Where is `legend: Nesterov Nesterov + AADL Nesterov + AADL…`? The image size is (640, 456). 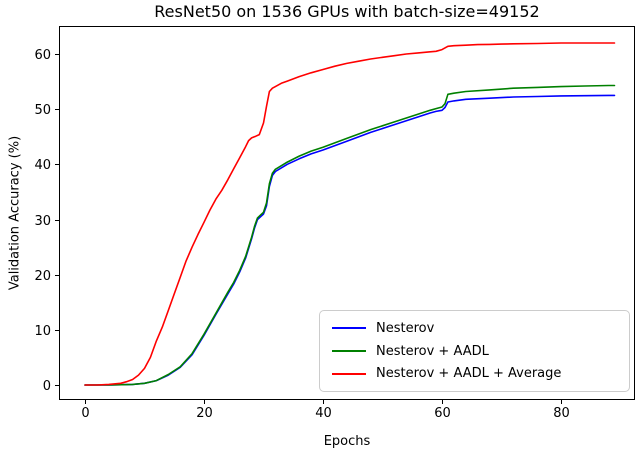
legend: Nesterov Nesterov + AADL Nesterov + AADL… is located at coordinates (474, 351).